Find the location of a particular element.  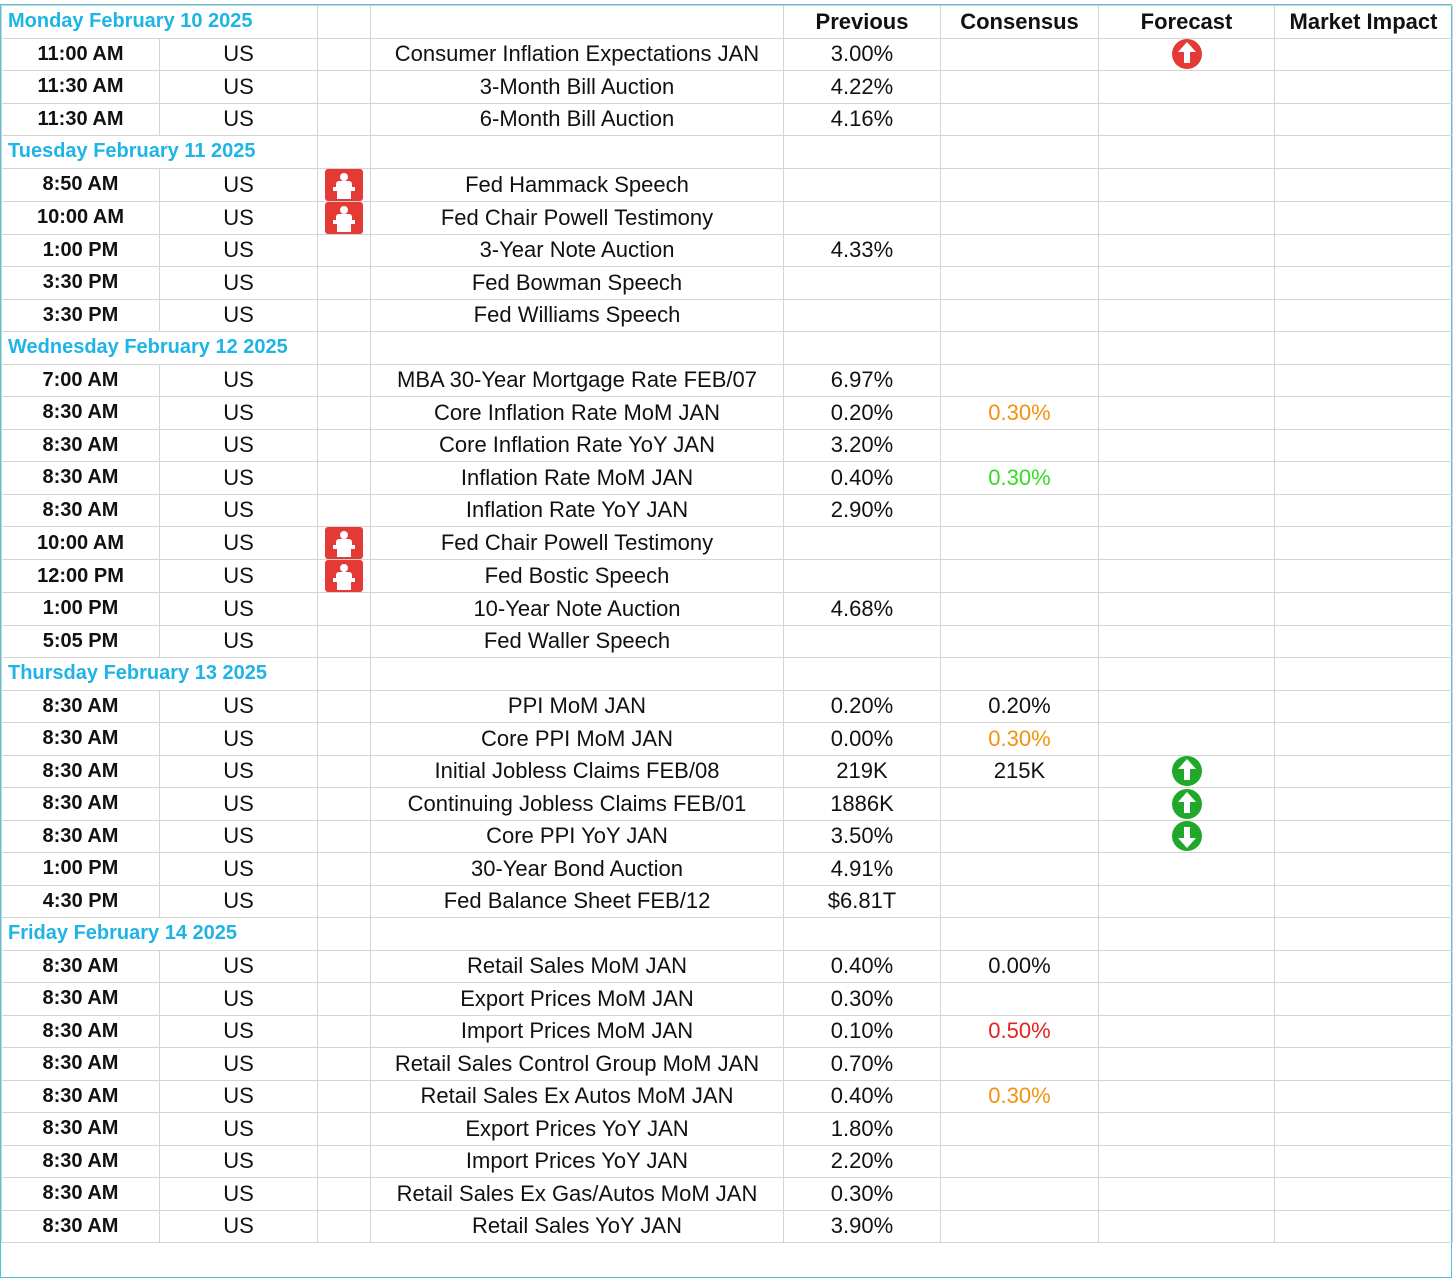

event-previous: 3.20% is located at coordinates (862, 445).